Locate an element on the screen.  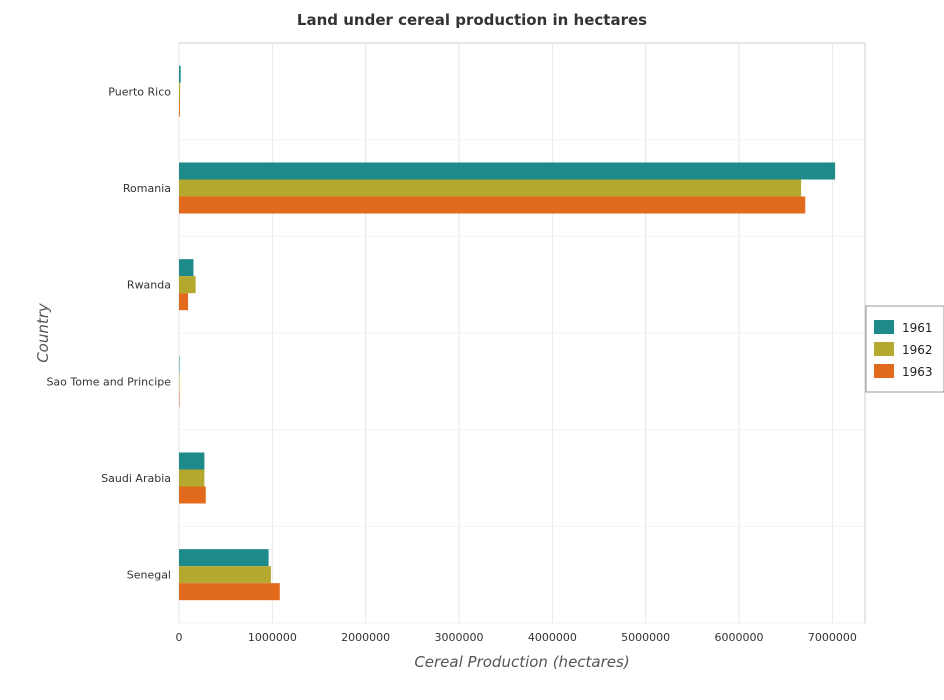
bar-1961-puerto-rico is located at coordinates (180, 74).